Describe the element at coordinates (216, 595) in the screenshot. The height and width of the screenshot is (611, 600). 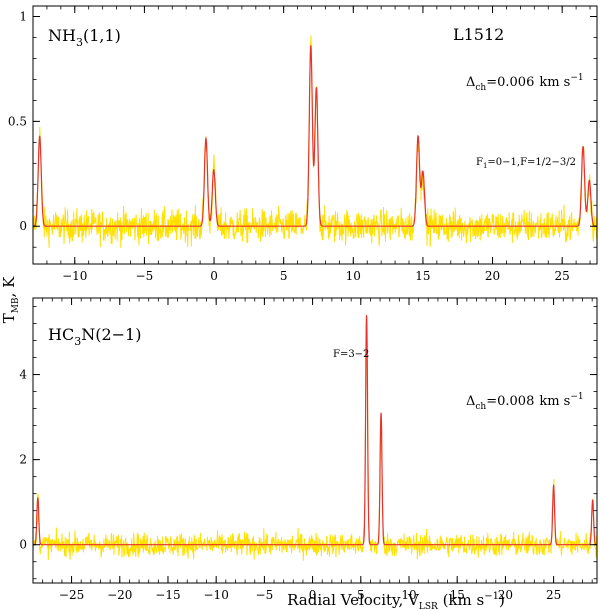
I see `hc3n-x-tick-label: −10` at that location.